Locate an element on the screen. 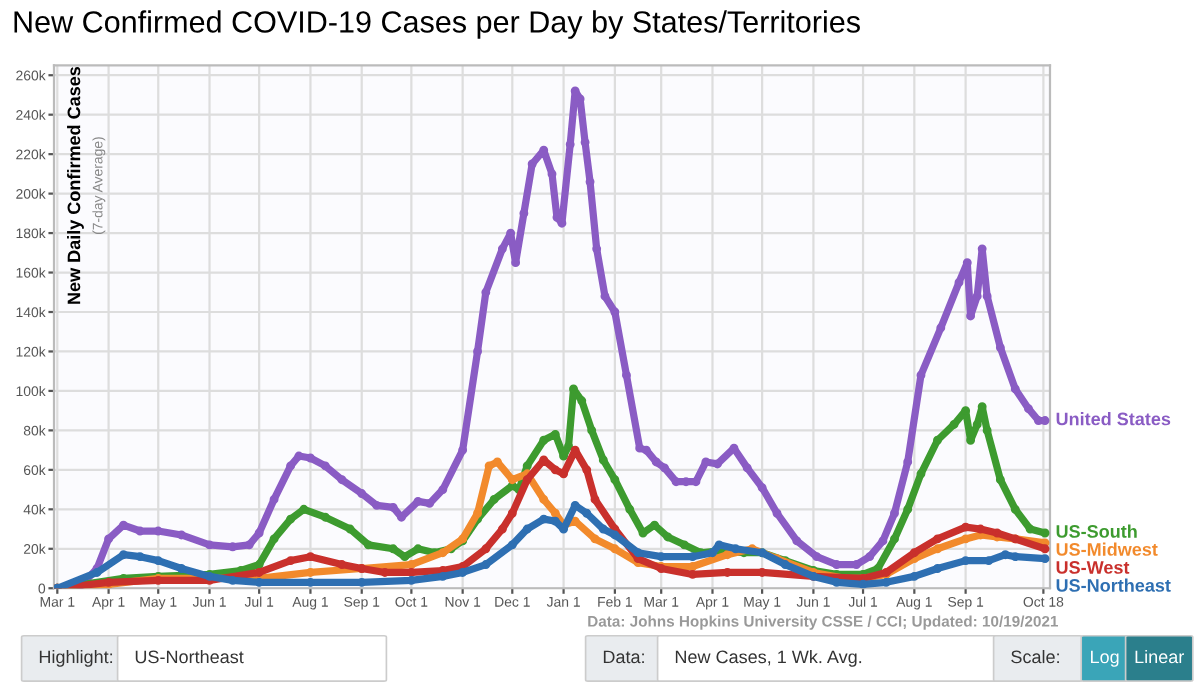 The image size is (1200, 688). chart-title: New Confirmed COVID-19 Cases per Day by States/Territories is located at coordinates (437, 24).